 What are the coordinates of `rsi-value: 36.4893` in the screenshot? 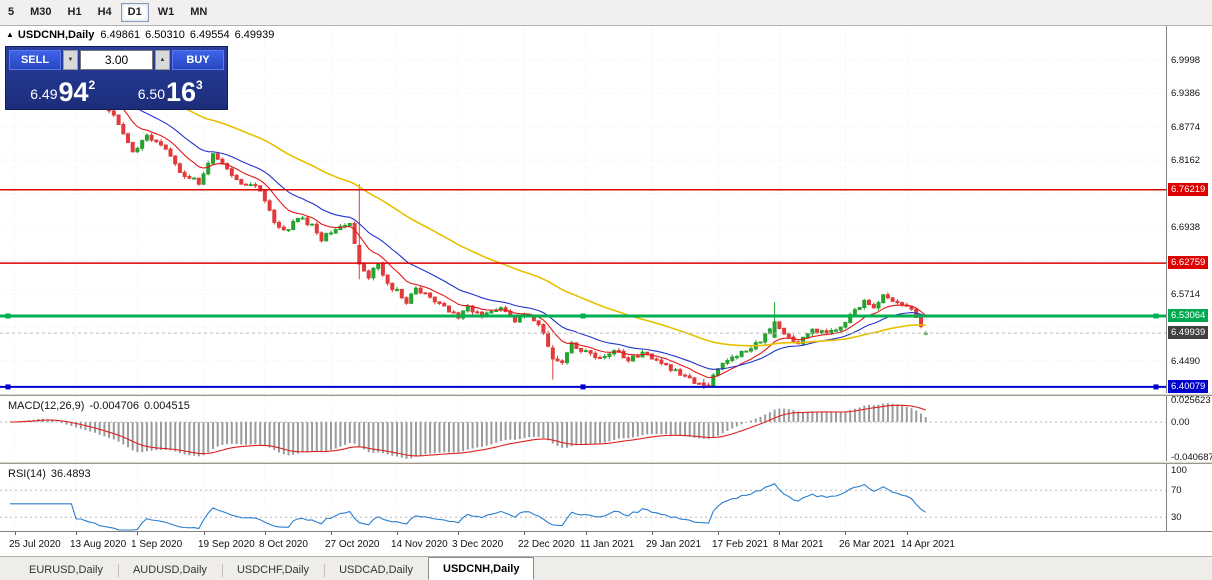 It's located at (70, 474).